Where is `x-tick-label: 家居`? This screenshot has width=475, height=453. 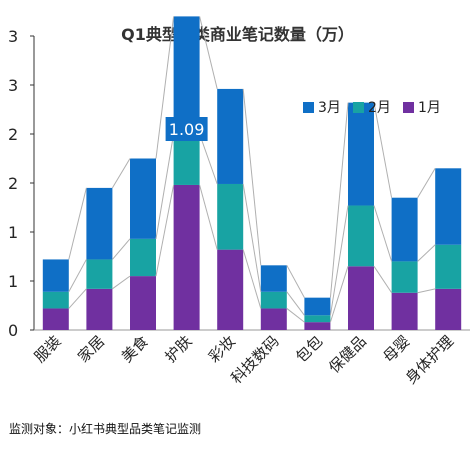
x-tick-label: 家居 is located at coordinates (91, 349).